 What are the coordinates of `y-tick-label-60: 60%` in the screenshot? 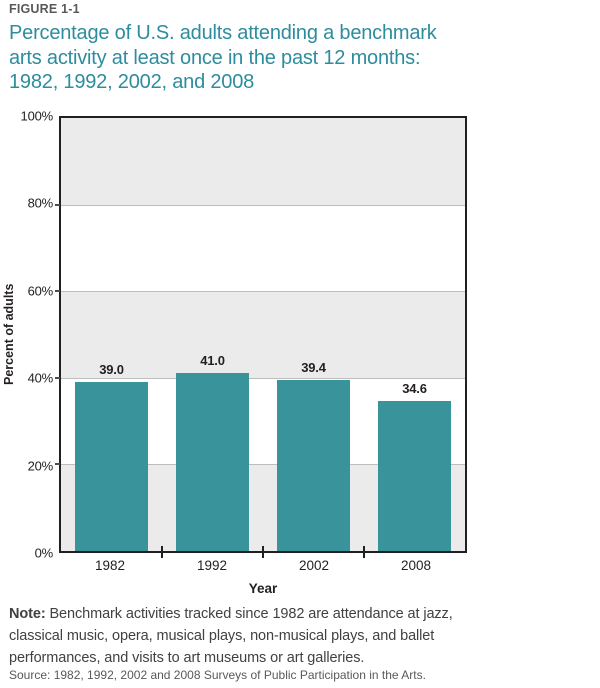 It's located at (40, 291).